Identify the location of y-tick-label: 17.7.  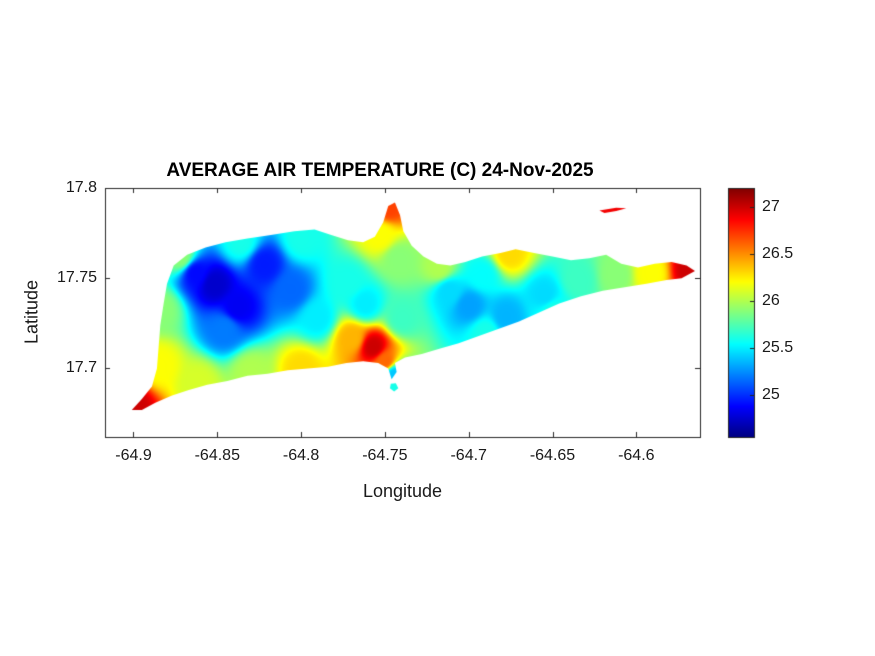
(81, 368).